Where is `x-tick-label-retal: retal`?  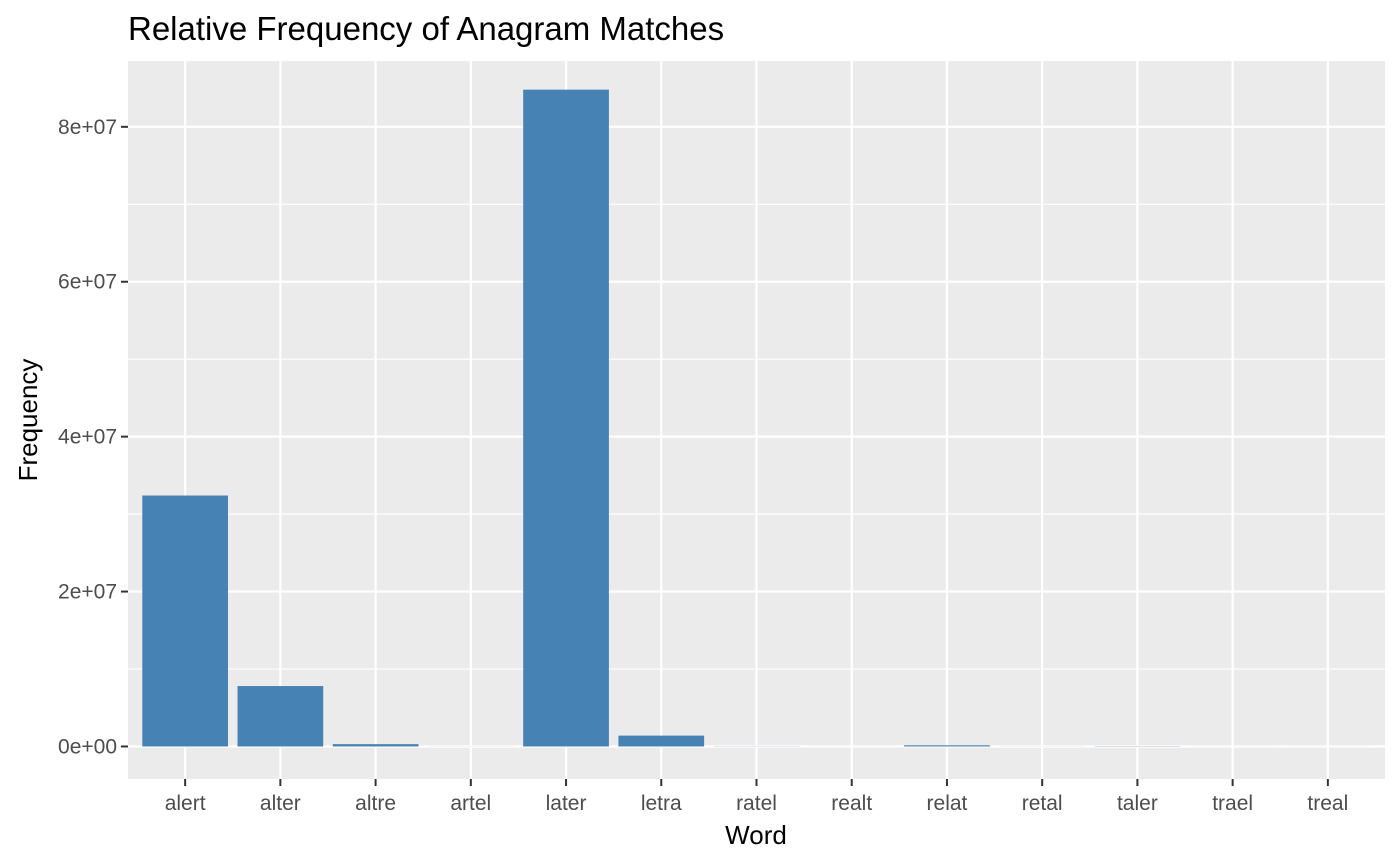
x-tick-label-retal: retal is located at coordinates (1042, 803).